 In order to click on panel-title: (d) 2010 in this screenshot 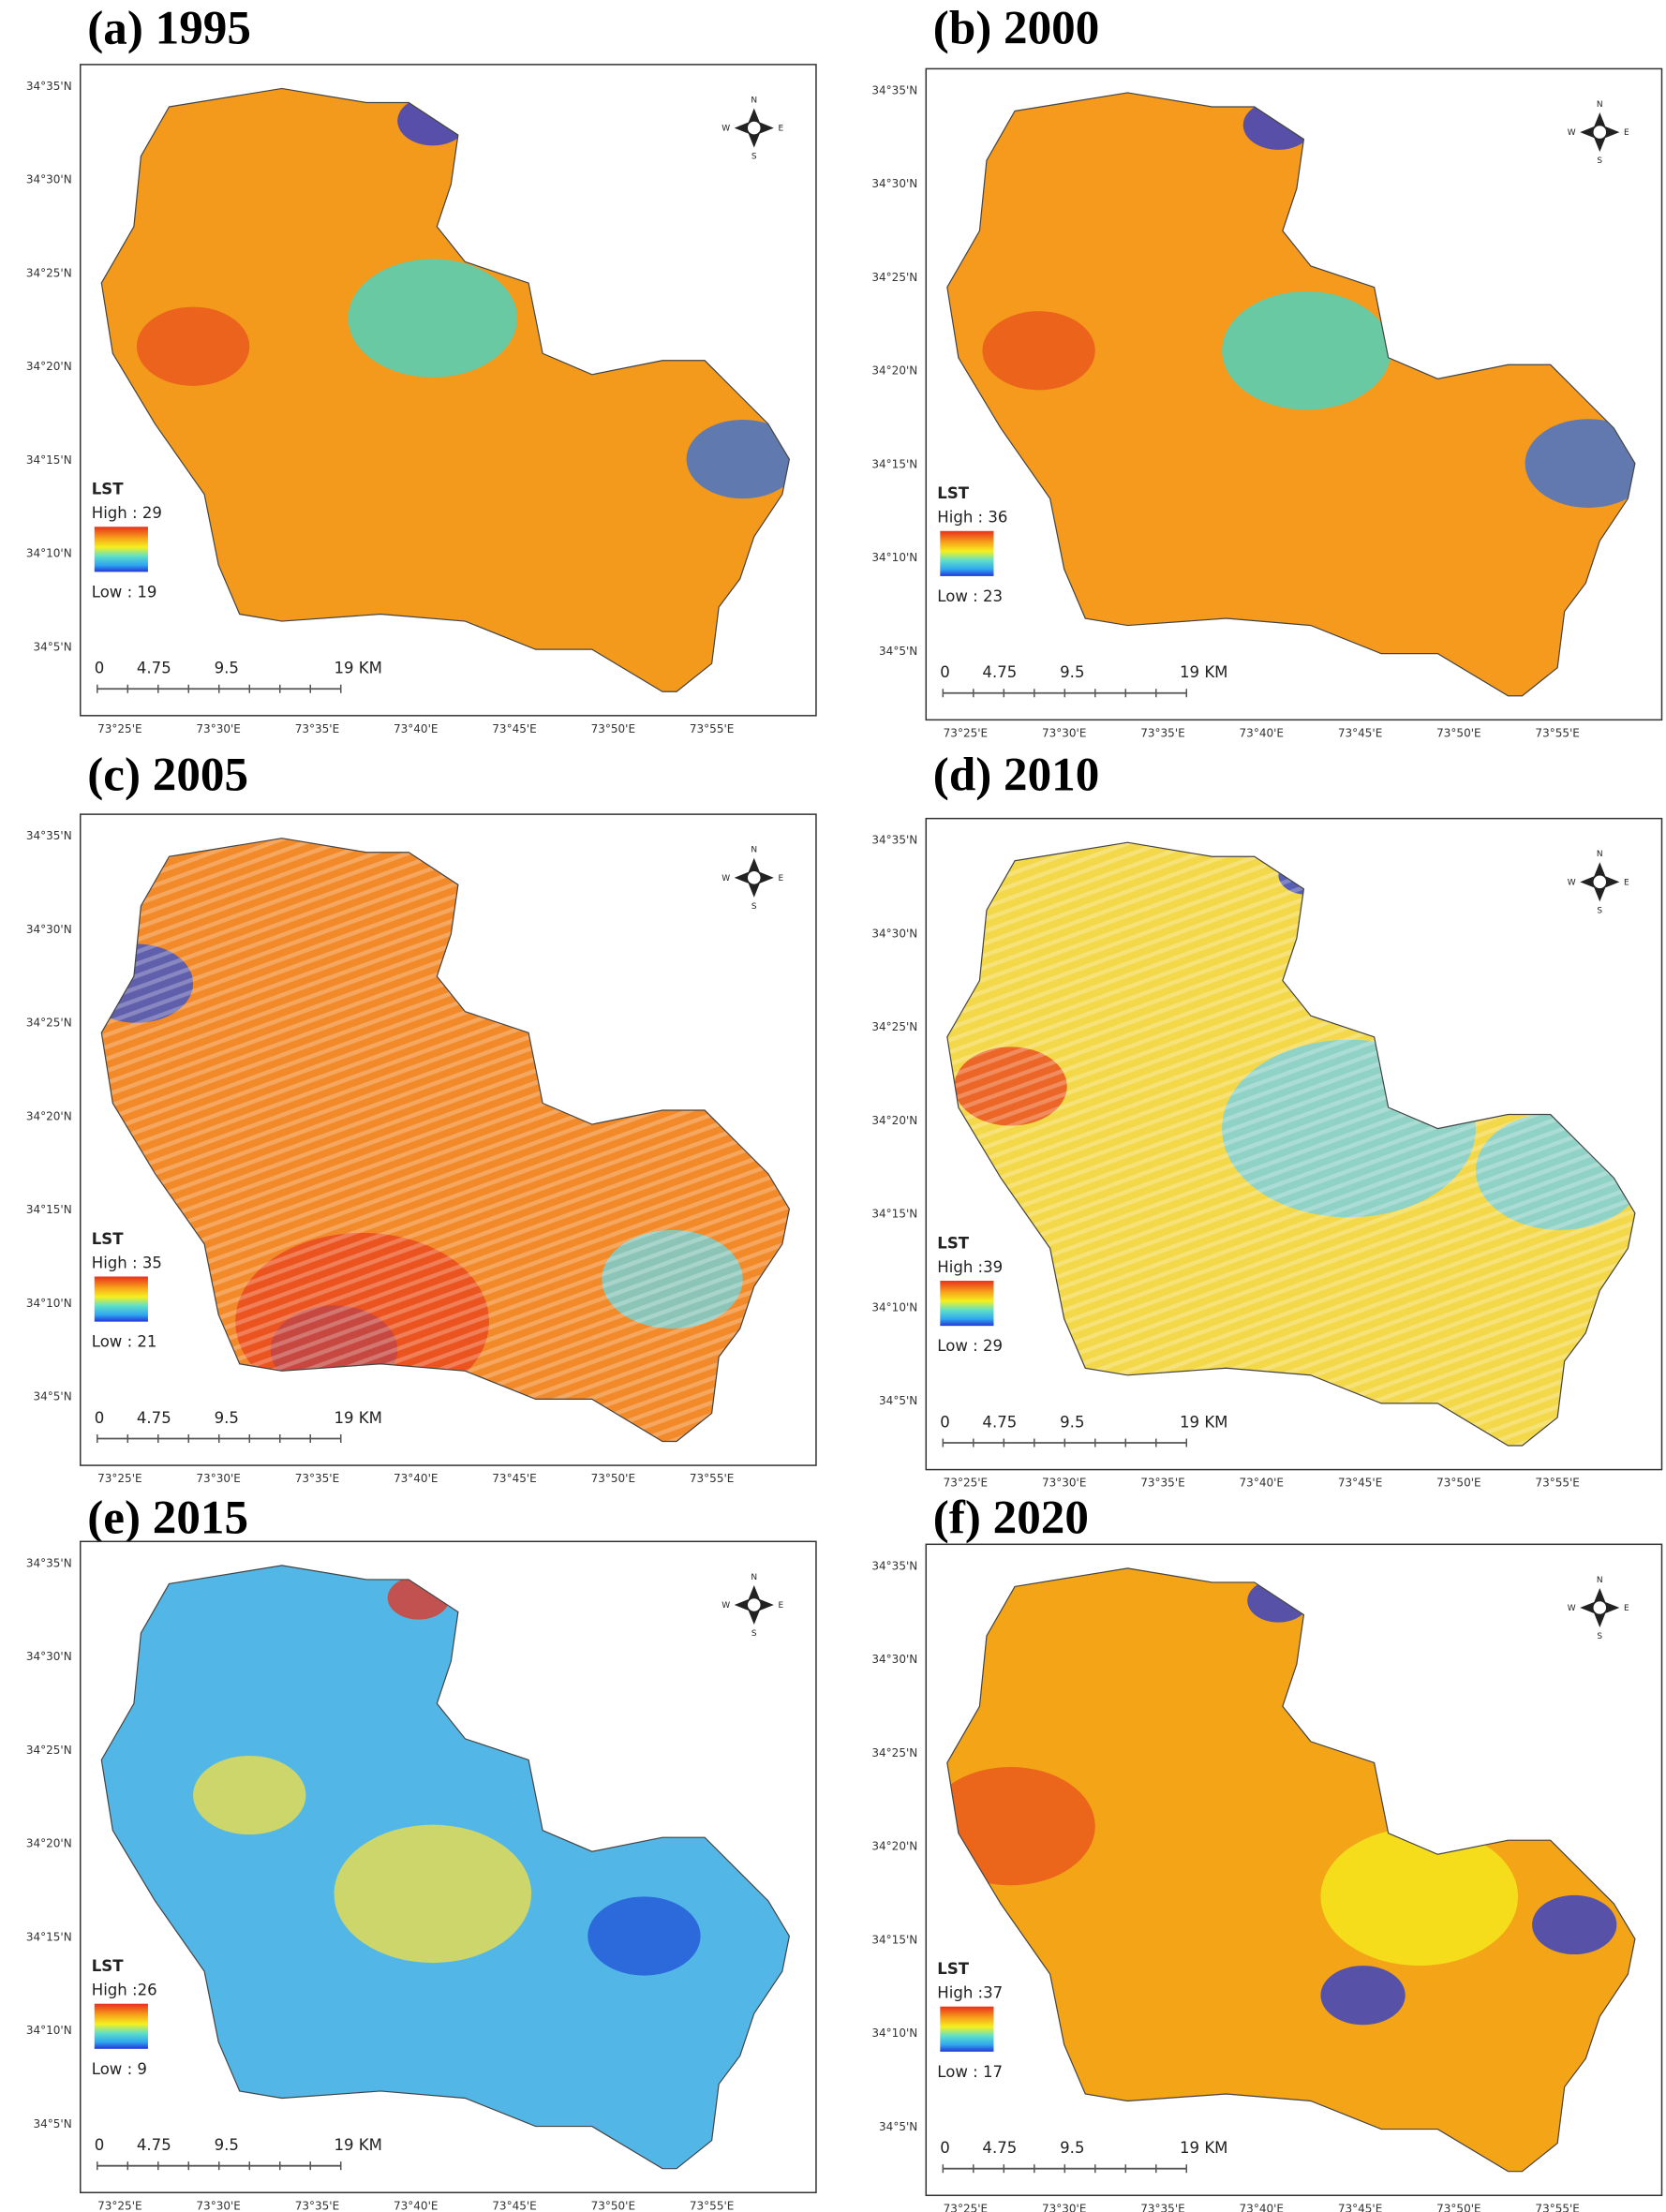, I will do `click(1017, 775)`.